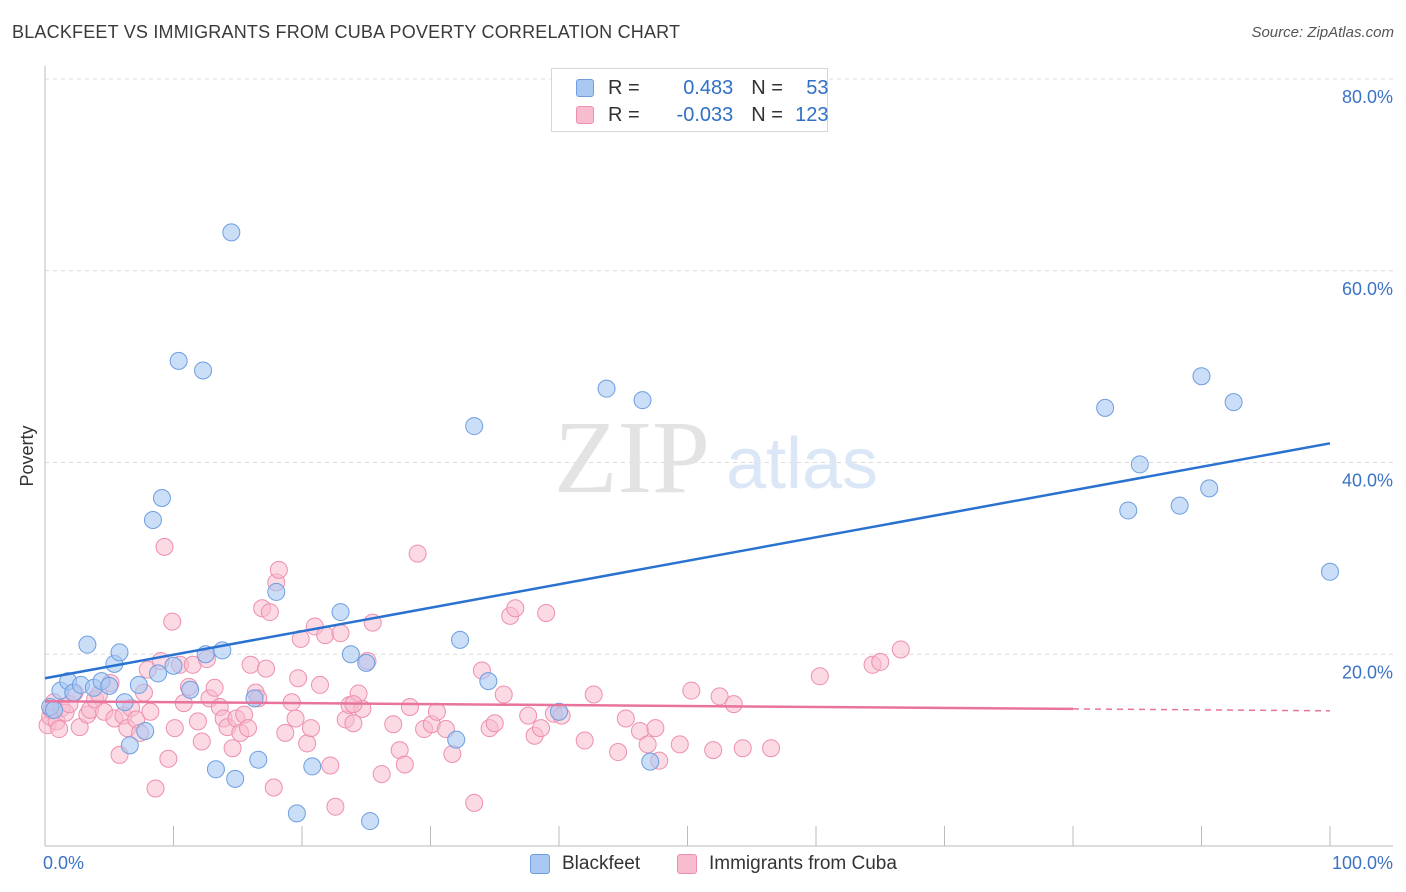 The height and width of the screenshot is (892, 1406). What do you see at coordinates (812, 114) in the screenshot?
I see `legend-n-value: 123` at bounding box center [812, 114].